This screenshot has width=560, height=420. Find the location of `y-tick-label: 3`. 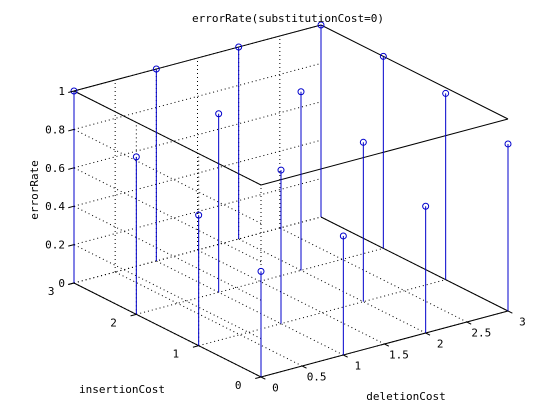

y-tick-label: 3 is located at coordinates (51, 291).